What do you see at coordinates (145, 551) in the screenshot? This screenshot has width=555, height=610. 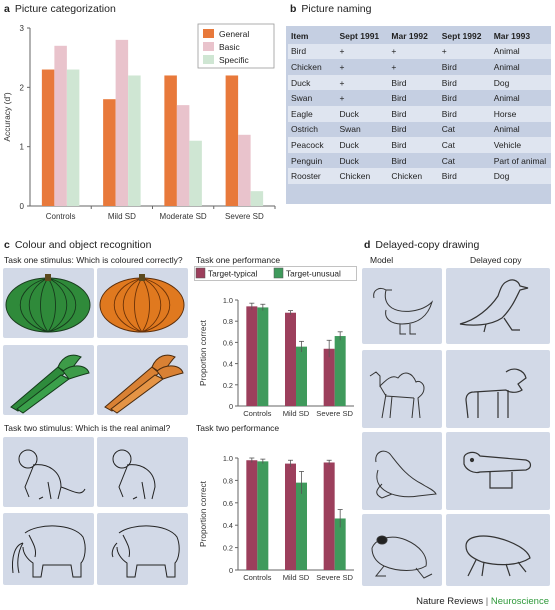 I see `elephant-chimera-icon` at bounding box center [145, 551].